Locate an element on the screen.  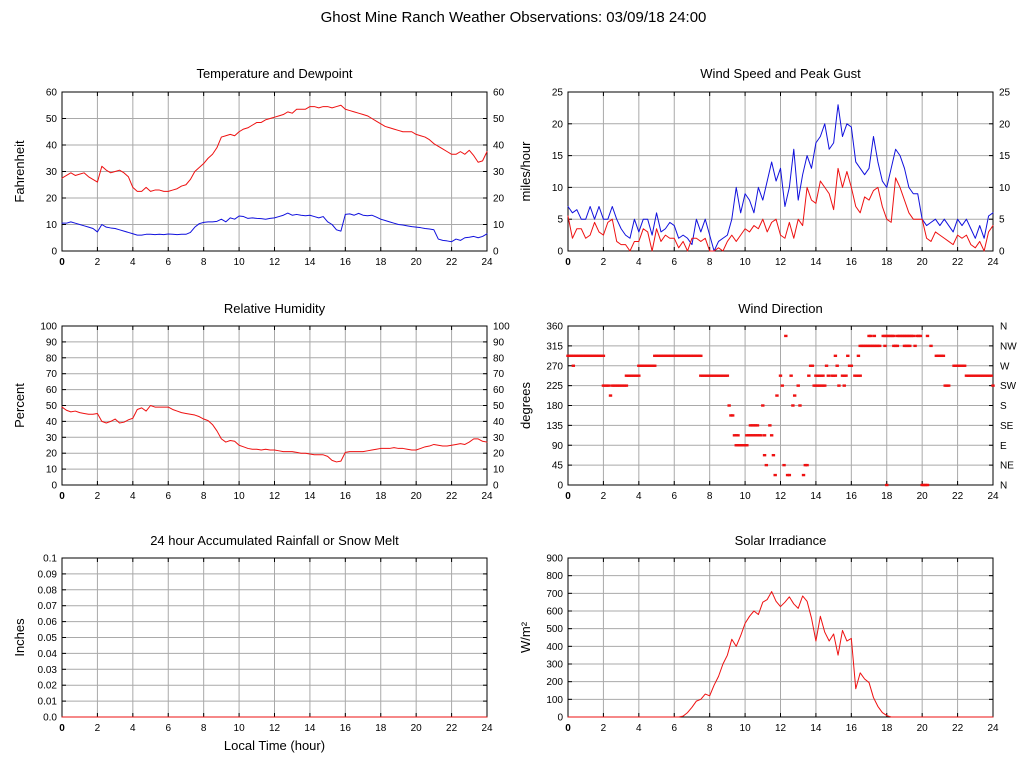
svg-text: Fahrenheit is located at coordinates (19, 171).